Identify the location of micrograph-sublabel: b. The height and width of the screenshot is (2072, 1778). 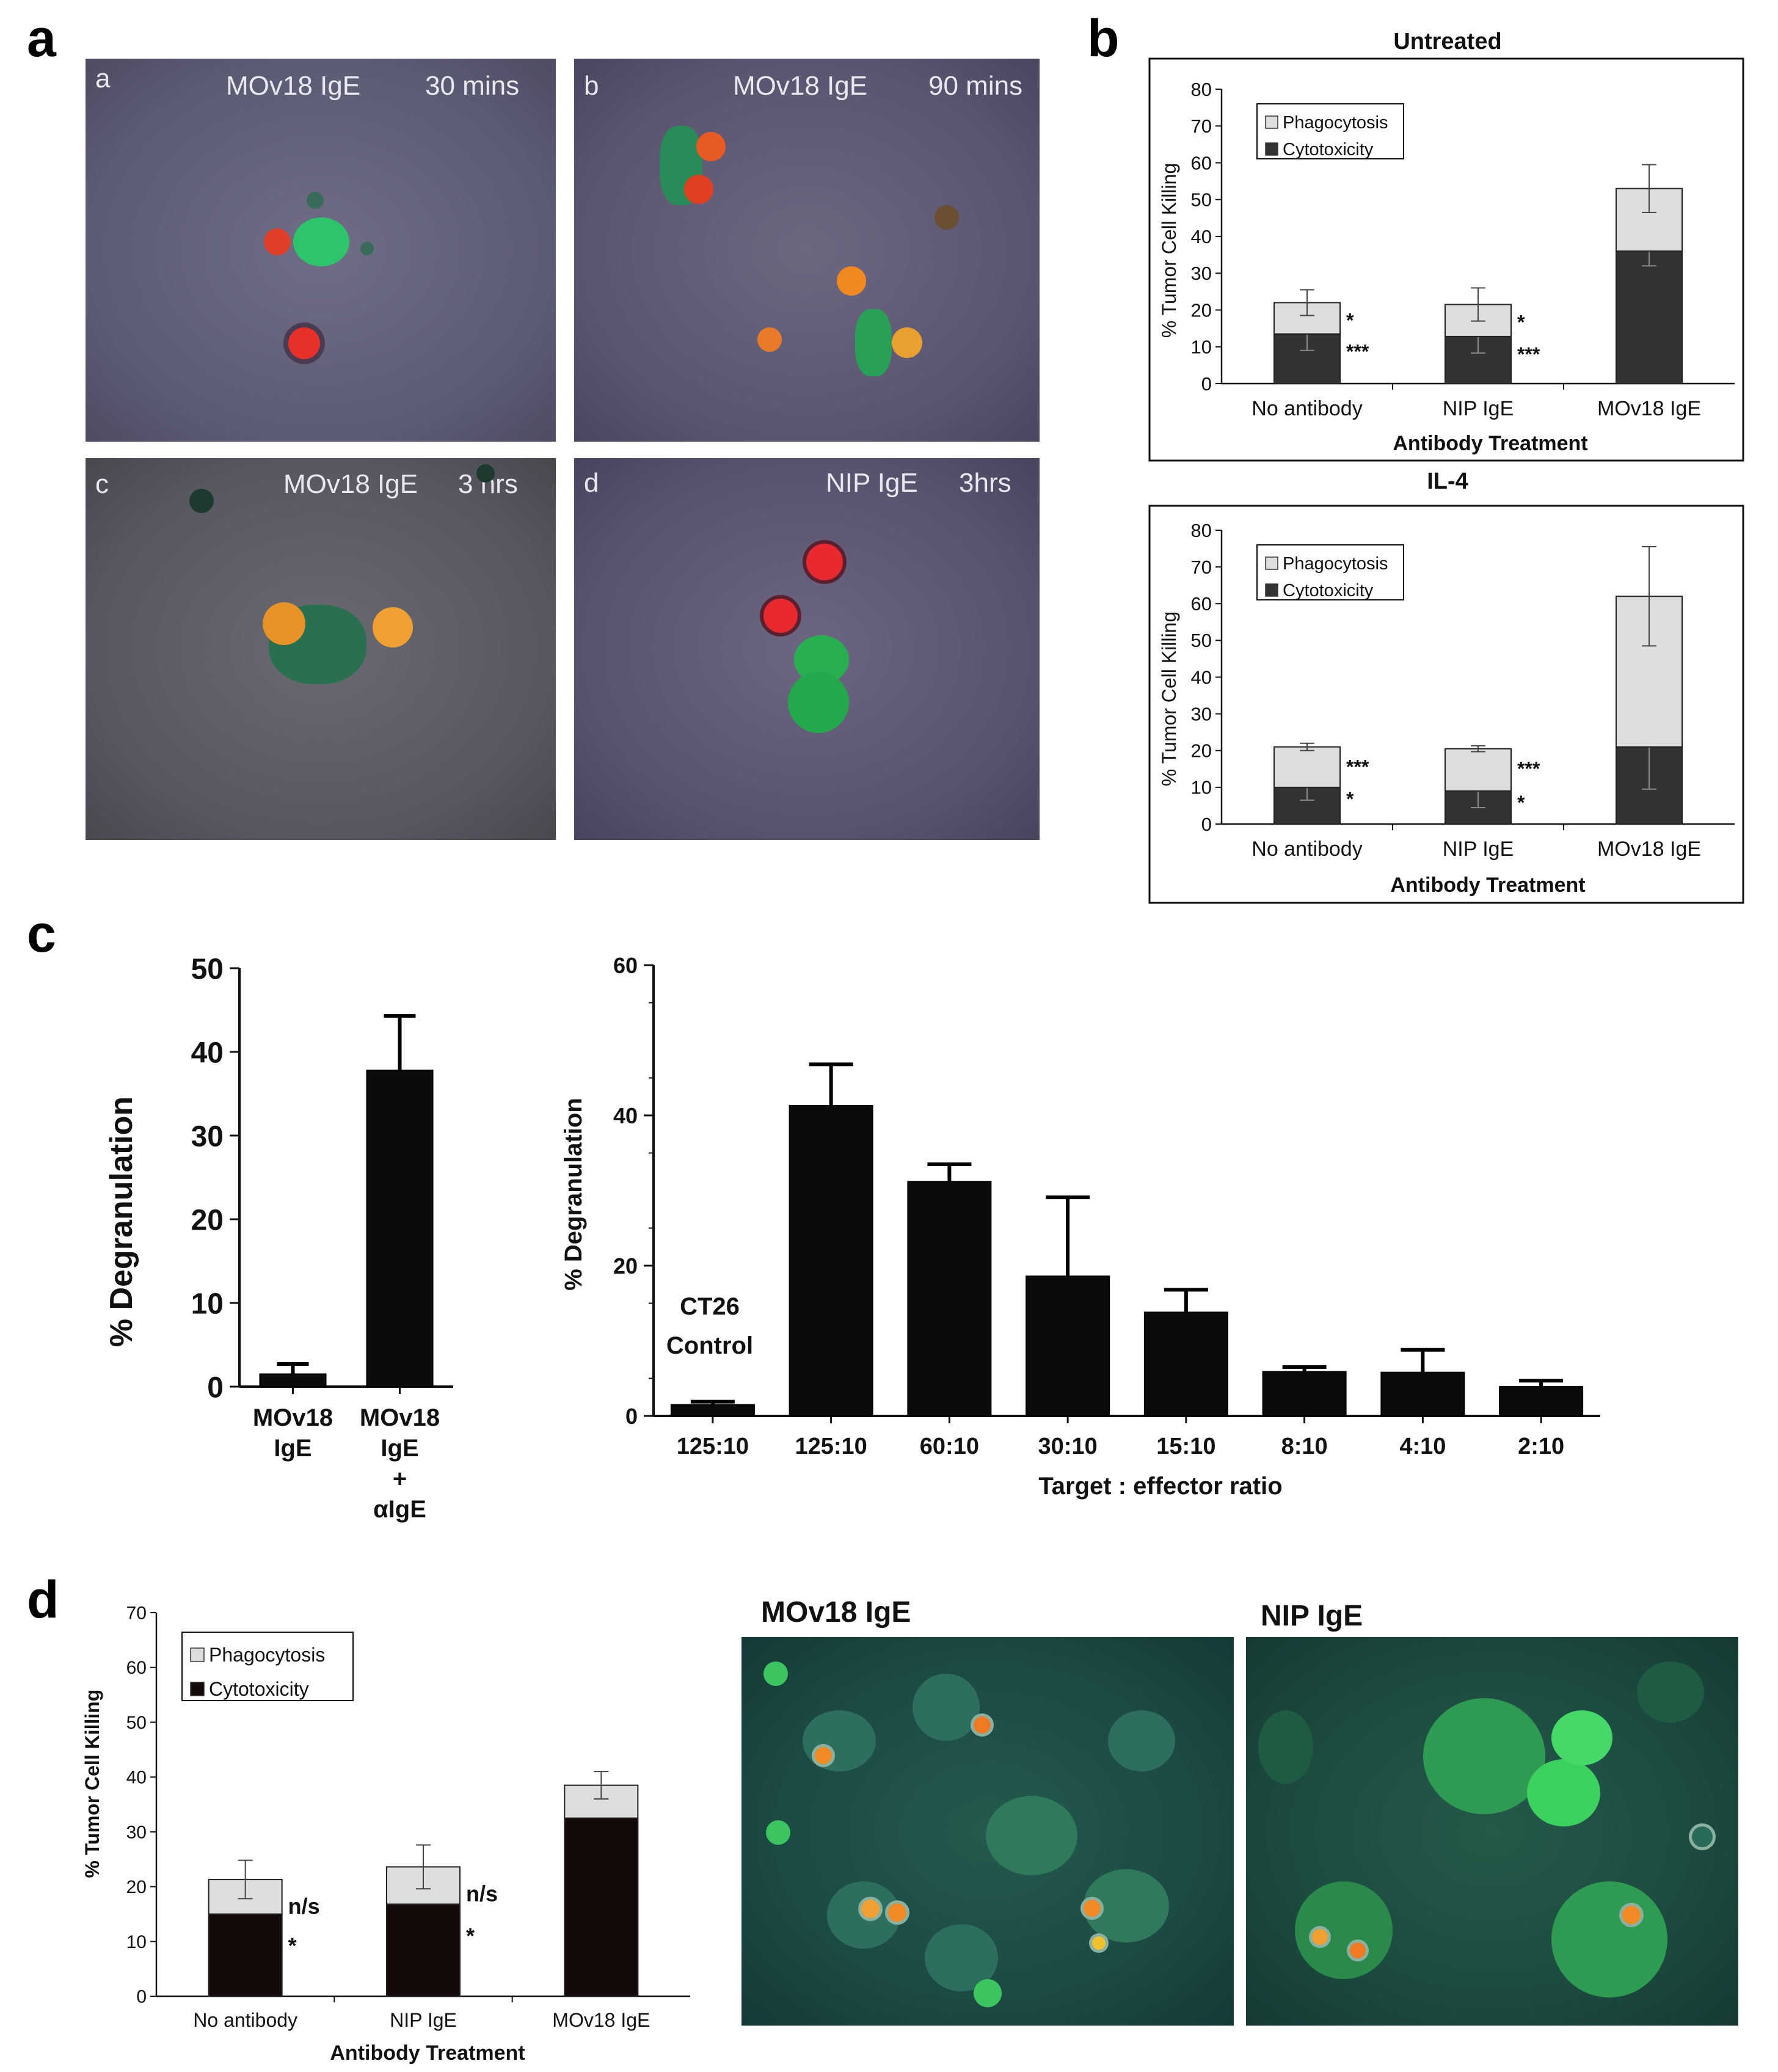
(591, 86).